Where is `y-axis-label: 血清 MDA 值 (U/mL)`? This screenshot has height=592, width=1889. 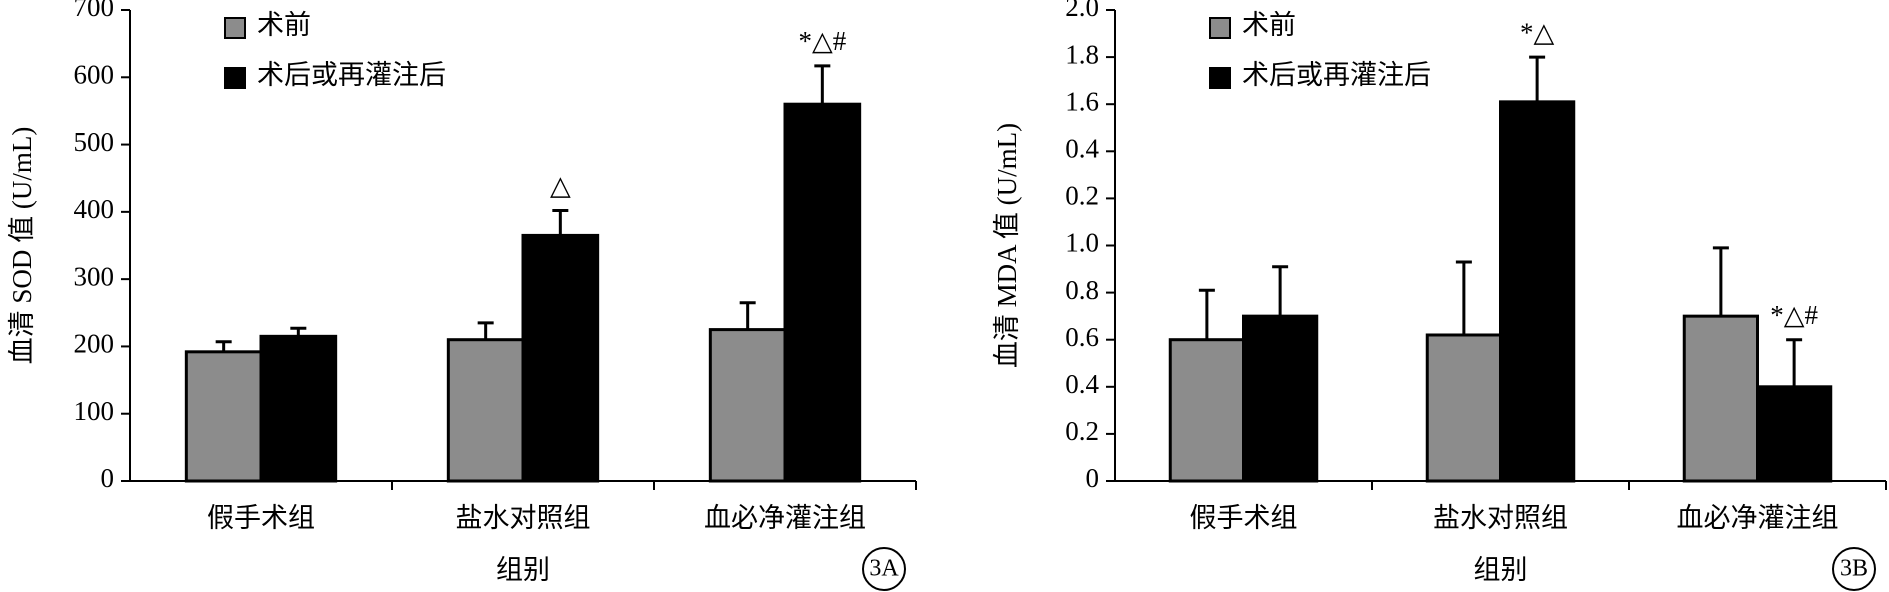 y-axis-label: 血清 MDA 值 (U/mL) is located at coordinates (1007, 245).